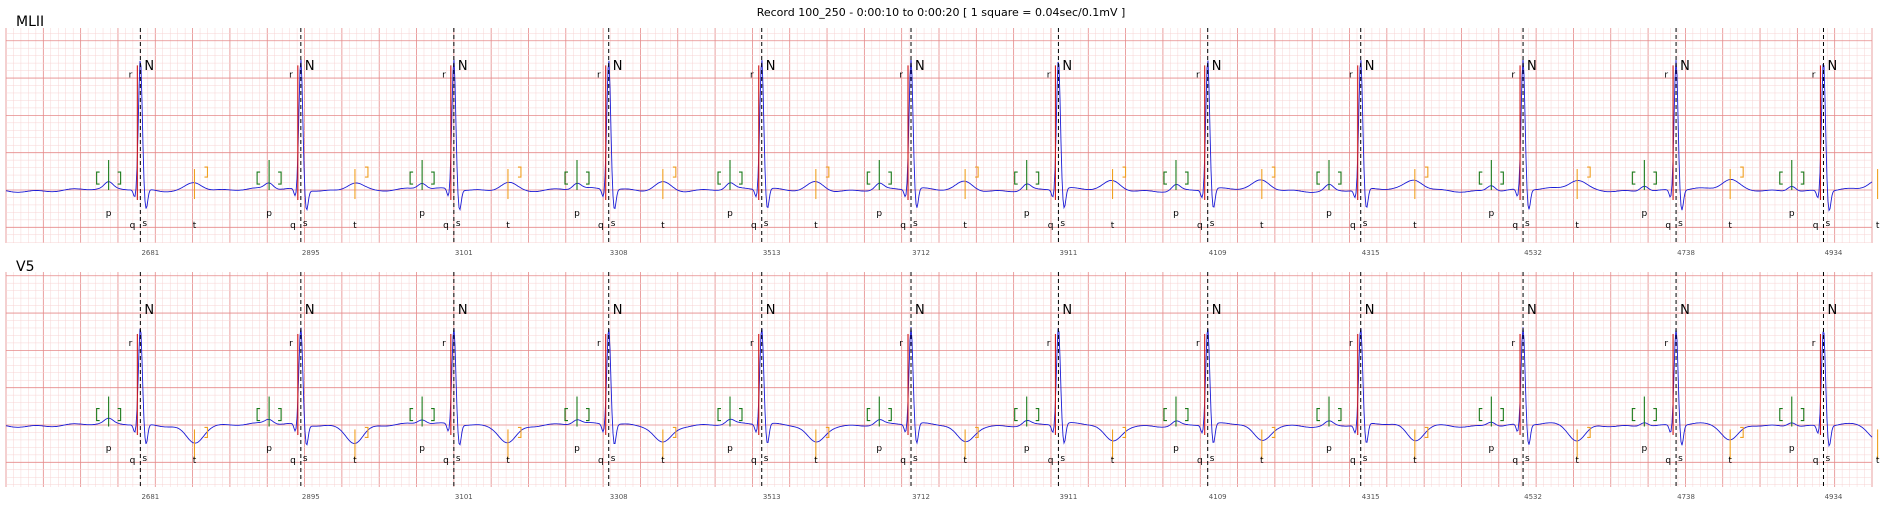  What do you see at coordinates (312, 142) in the screenshot?
I see `beat-annotation: Nr q s p t 2895` at bounding box center [312, 142].